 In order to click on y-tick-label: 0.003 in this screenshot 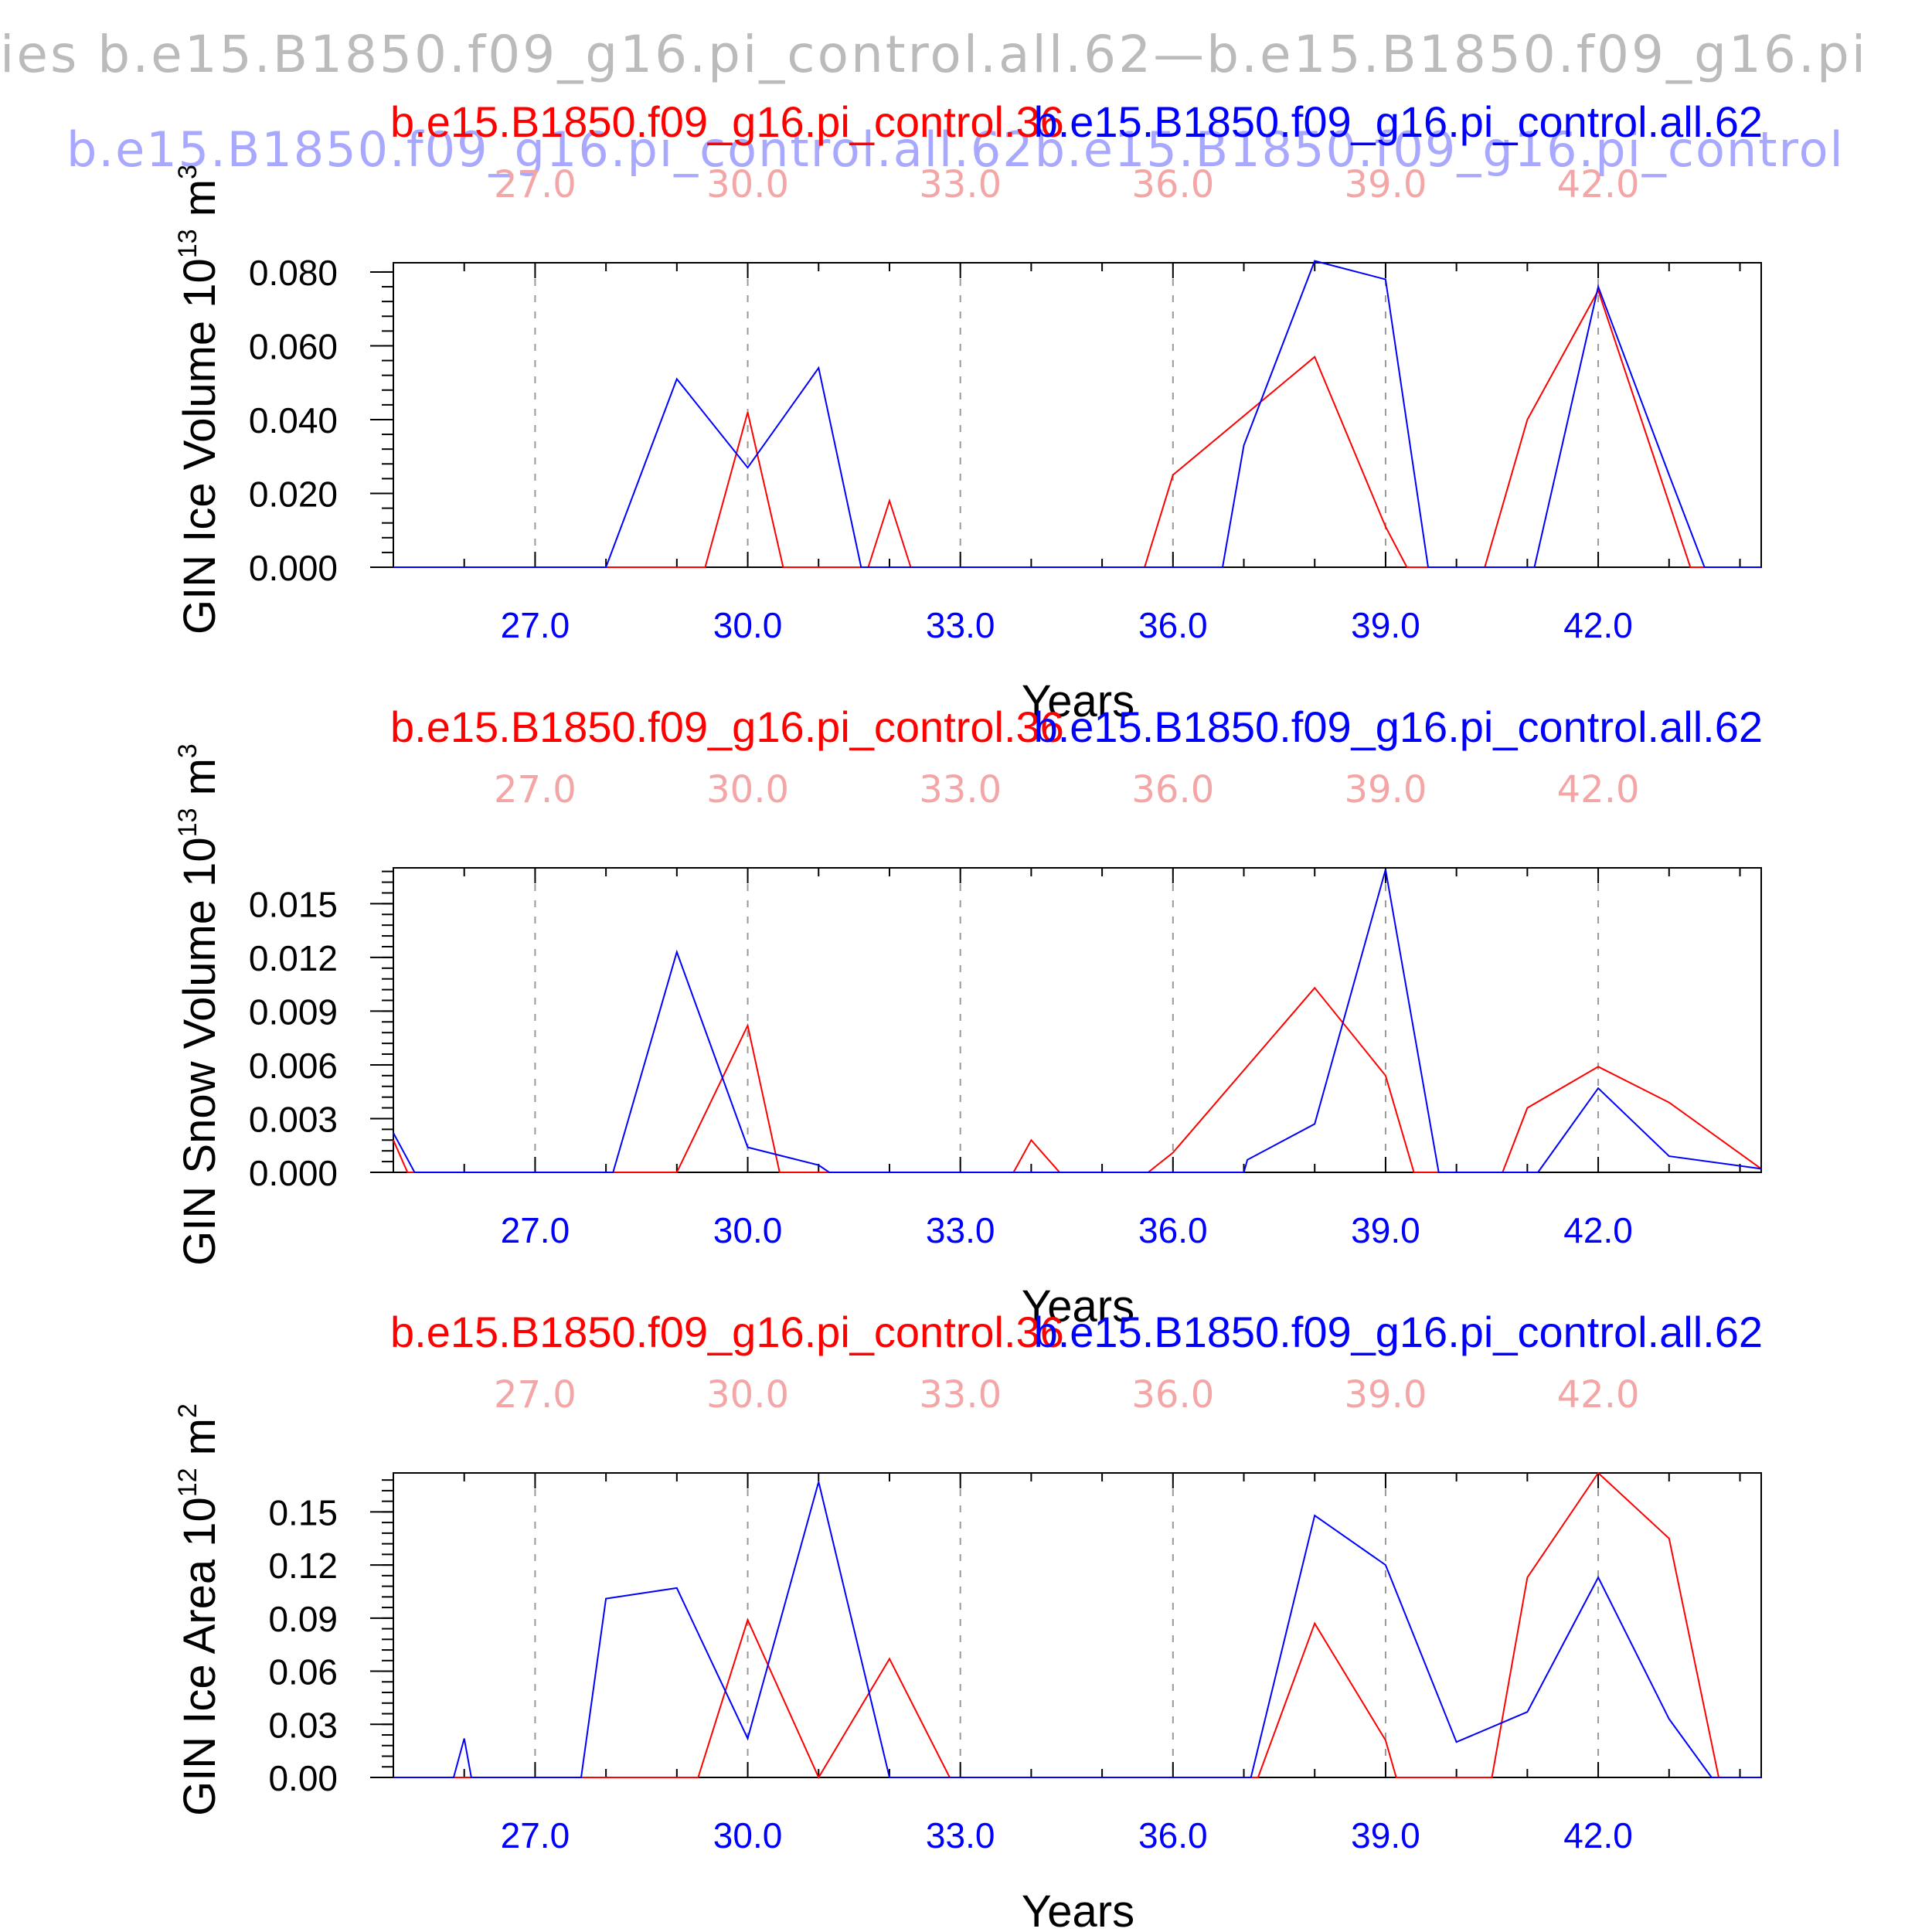, I will do `click(294, 1119)`.